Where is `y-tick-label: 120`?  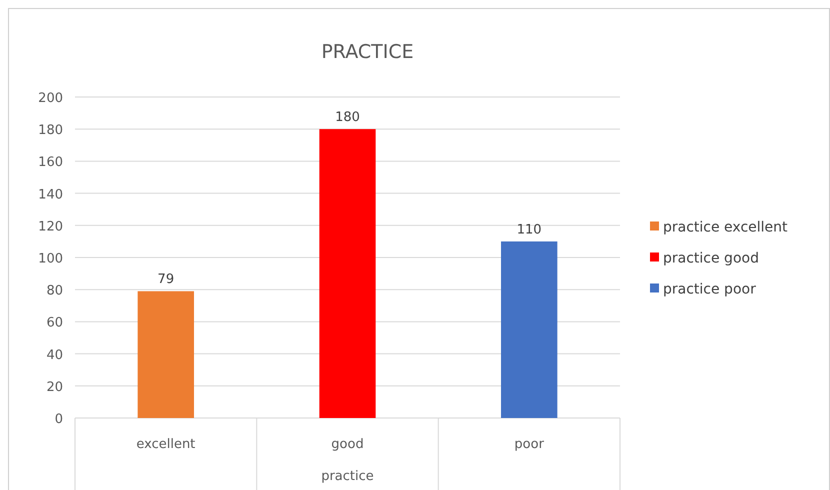
y-tick-label: 120 is located at coordinates (50, 226).